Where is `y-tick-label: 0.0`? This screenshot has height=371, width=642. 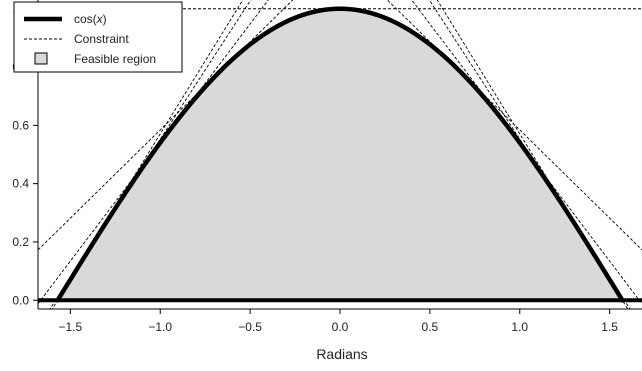 y-tick-label: 0.0 is located at coordinates (20, 300).